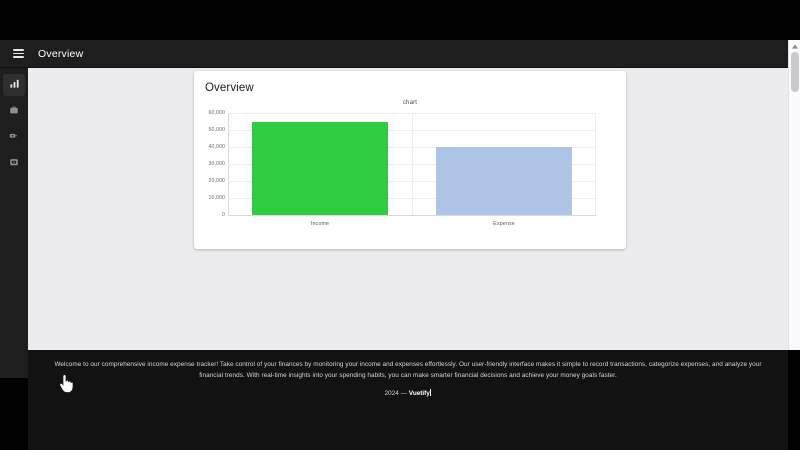  Describe the element at coordinates (504, 224) in the screenshot. I see `chart-x-tick-label: Expense` at that location.